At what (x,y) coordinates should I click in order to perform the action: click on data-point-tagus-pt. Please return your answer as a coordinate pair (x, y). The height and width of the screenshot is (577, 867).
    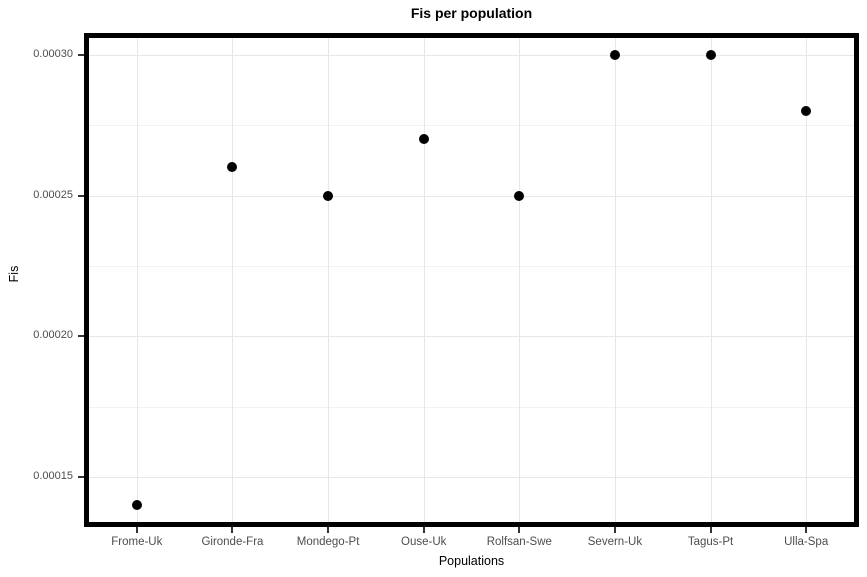
    Looking at the image, I should click on (710, 54).